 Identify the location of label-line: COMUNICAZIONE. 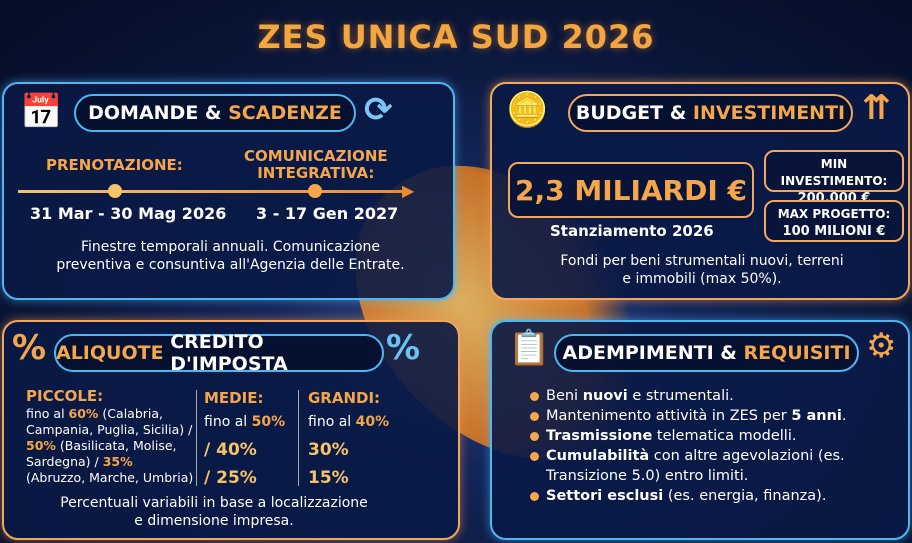
(316, 156).